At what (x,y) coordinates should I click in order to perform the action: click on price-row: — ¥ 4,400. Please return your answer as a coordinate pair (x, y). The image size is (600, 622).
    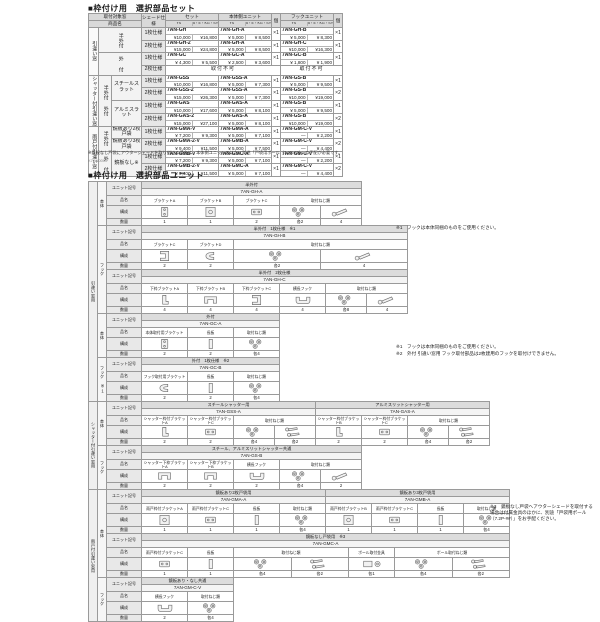
    Looking at the image, I should click on (307, 148).